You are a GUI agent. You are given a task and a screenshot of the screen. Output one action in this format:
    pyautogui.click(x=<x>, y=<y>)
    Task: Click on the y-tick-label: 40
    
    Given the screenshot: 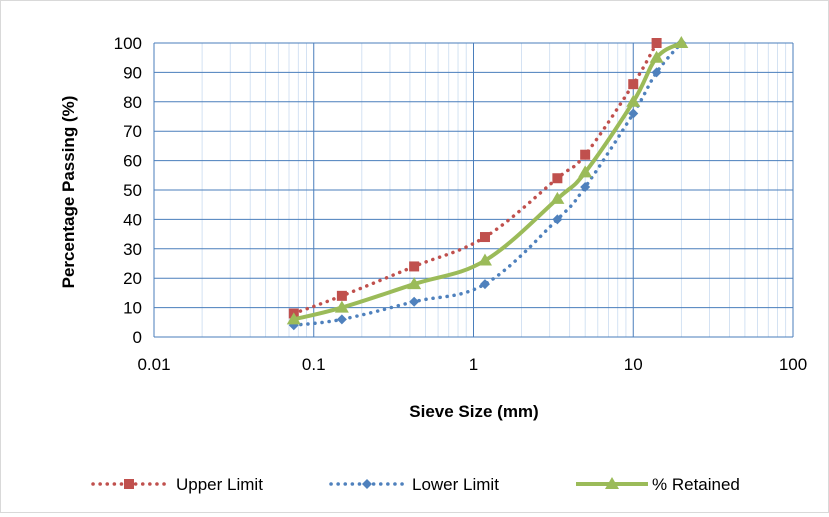 What is the action you would take?
    pyautogui.click(x=132, y=219)
    